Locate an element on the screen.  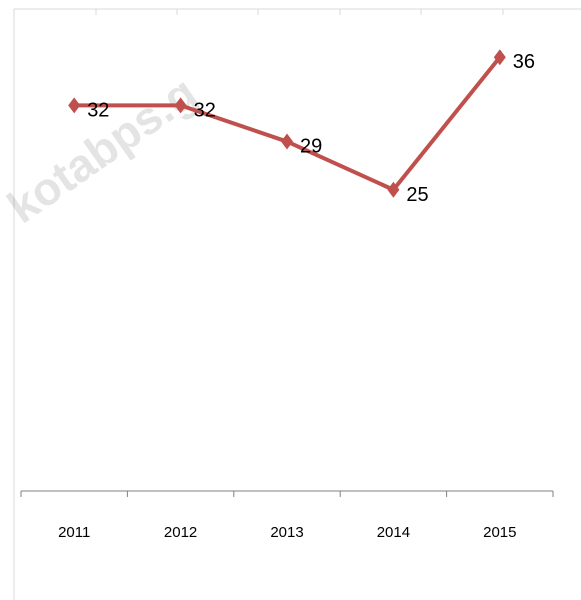
data-label-2011: 32 is located at coordinates (98, 110).